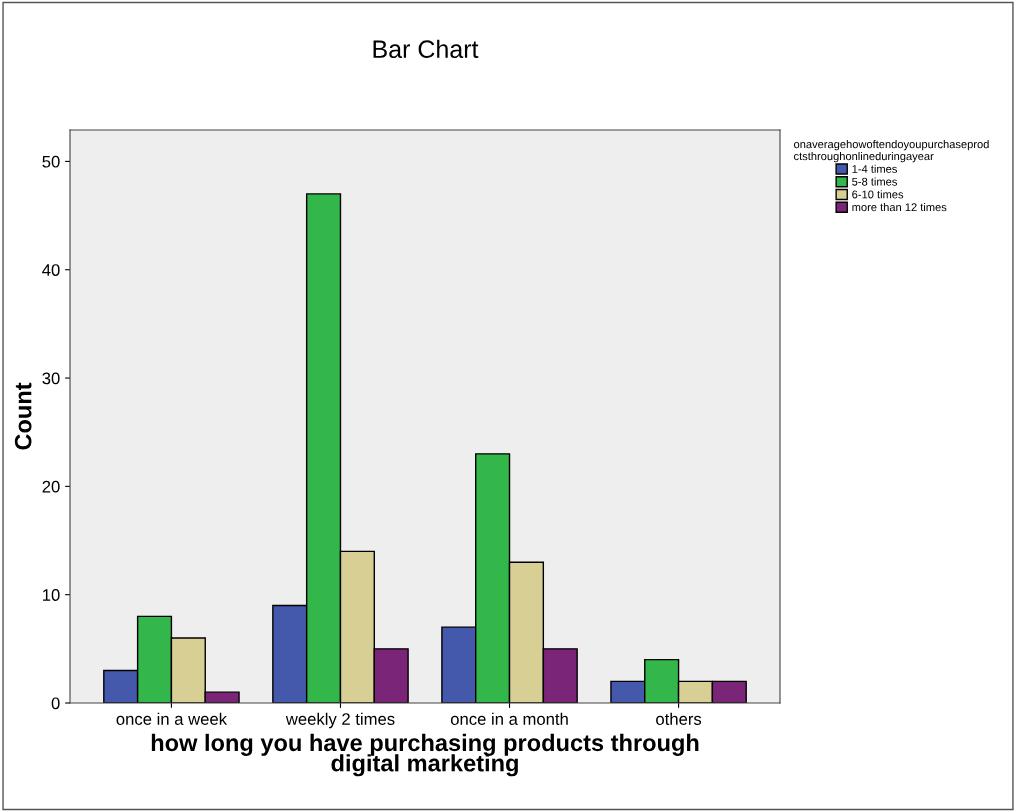 Image resolution: width=1016 pixels, height=812 pixels. I want to click on x-tick-label: once in a week, so click(172, 718).